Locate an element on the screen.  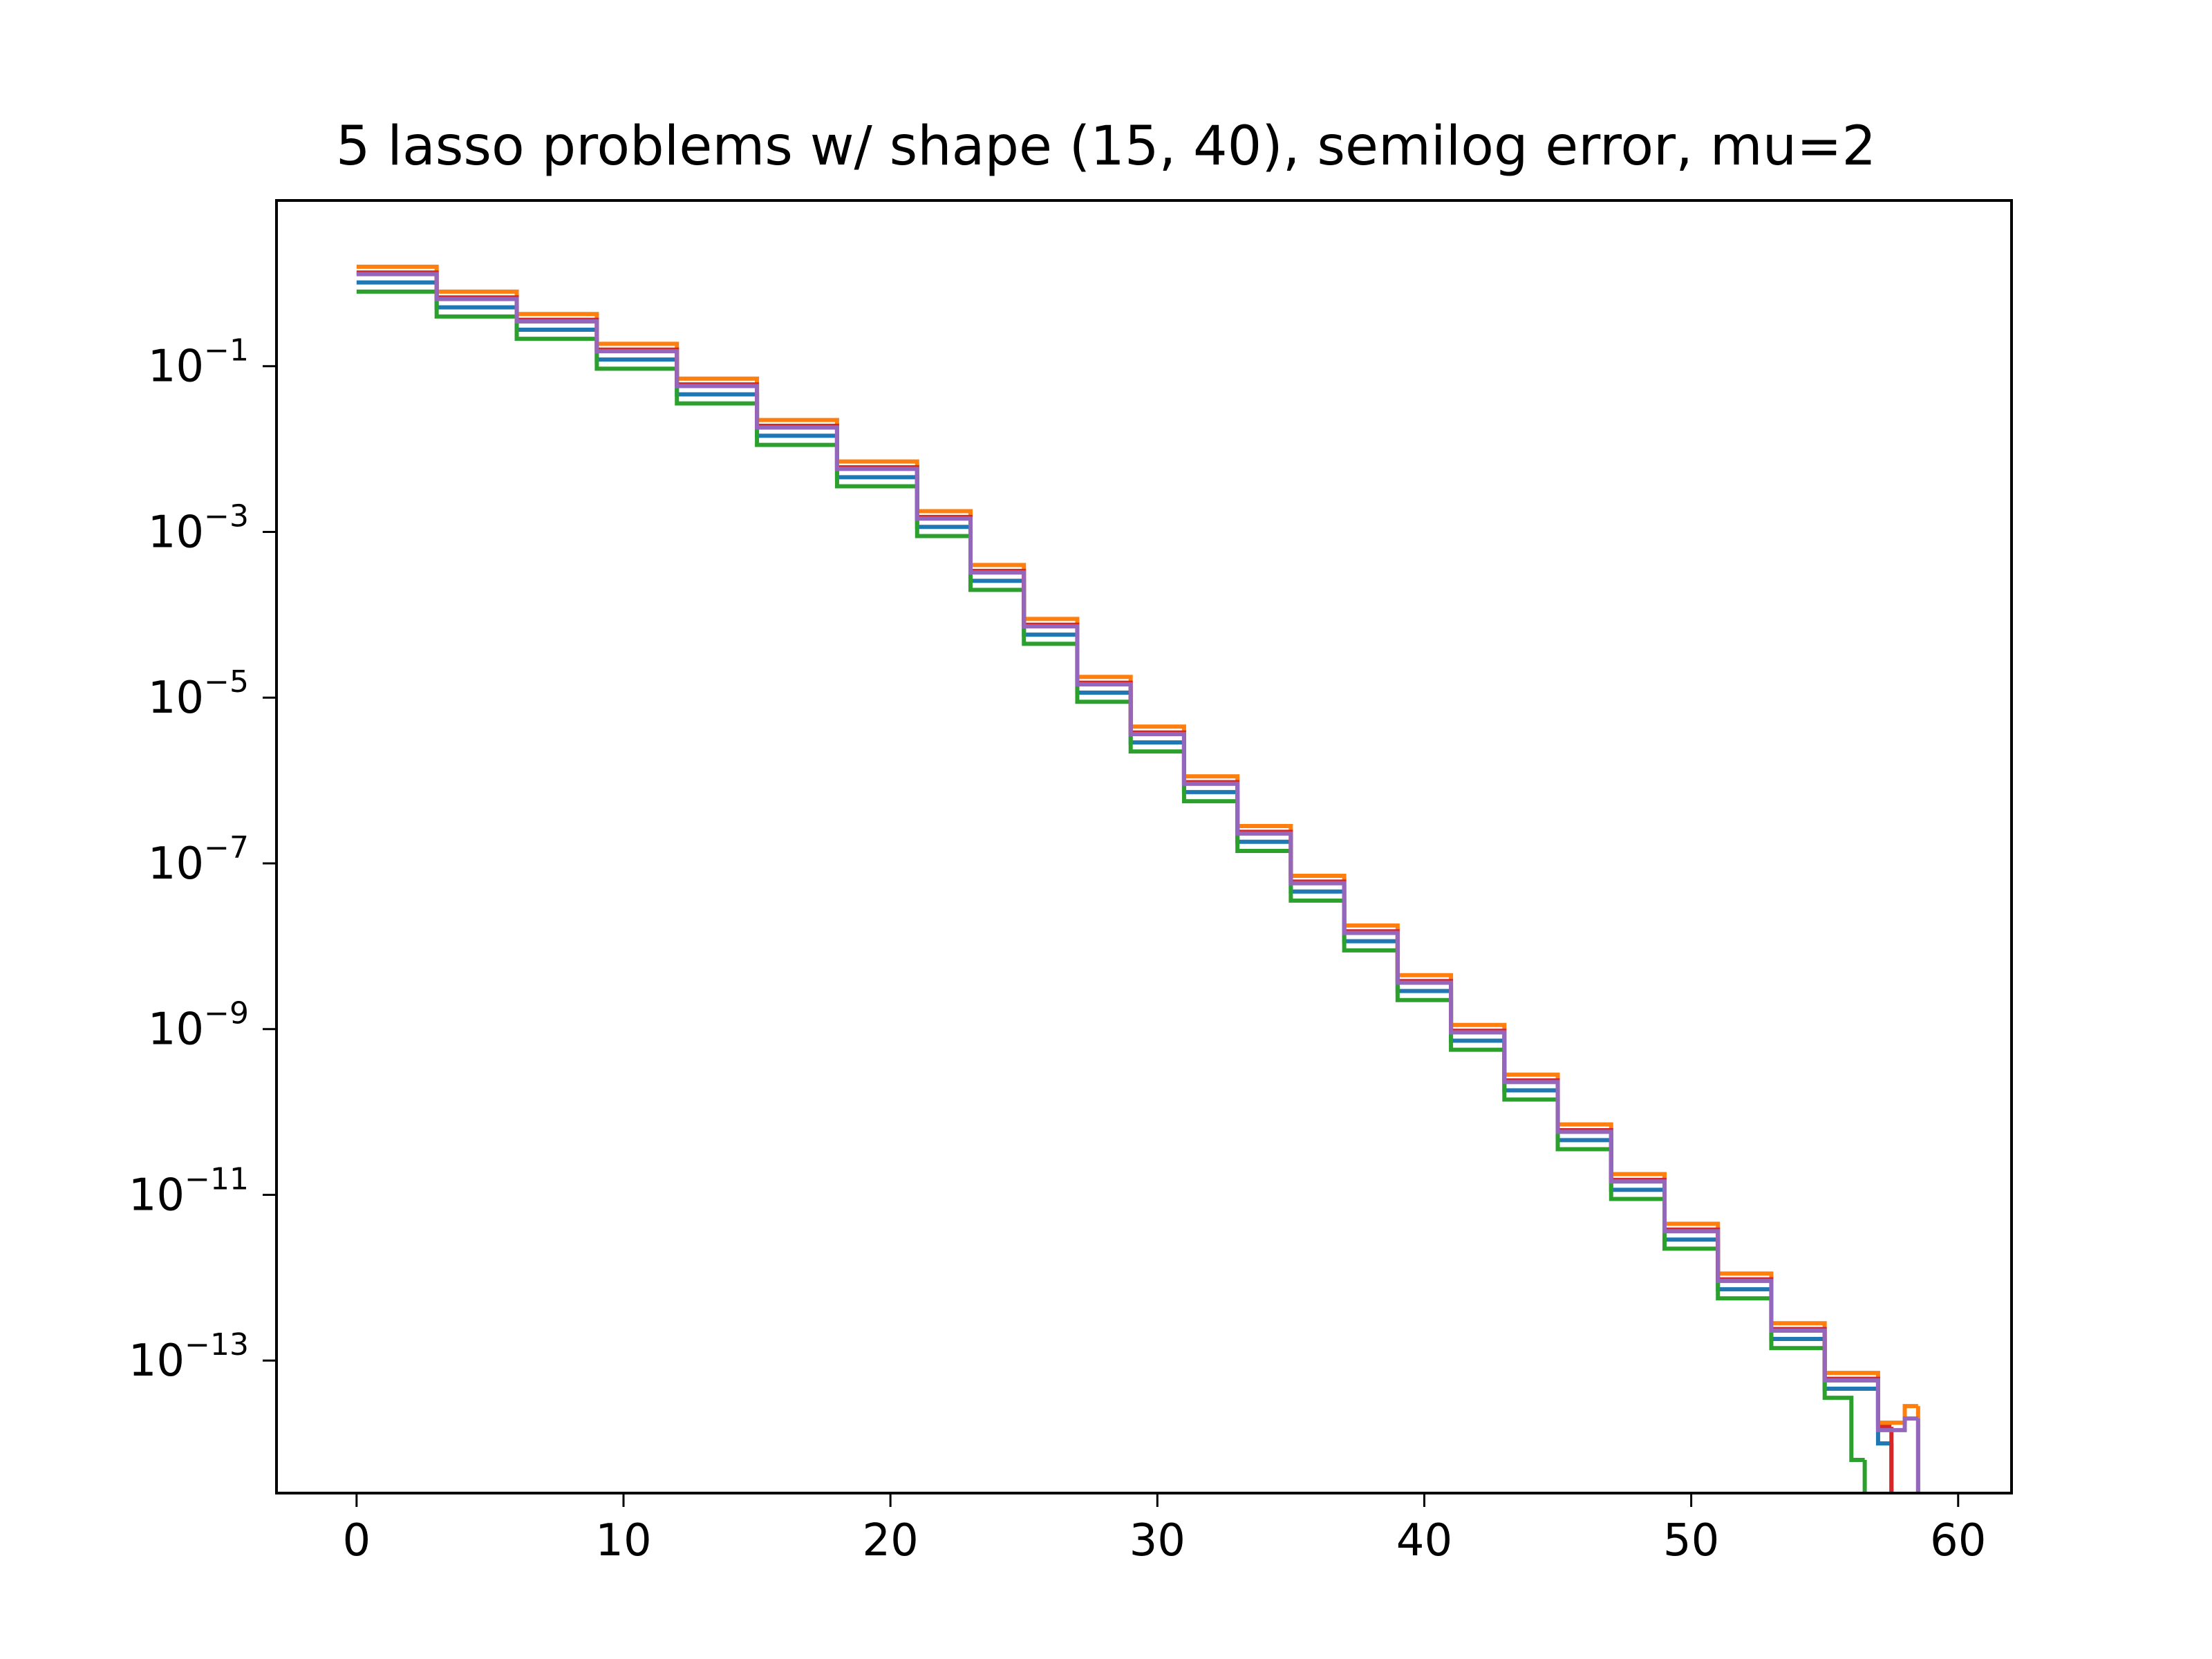
y-tick-label: 10⁻¹³ is located at coordinates (189, 1357).